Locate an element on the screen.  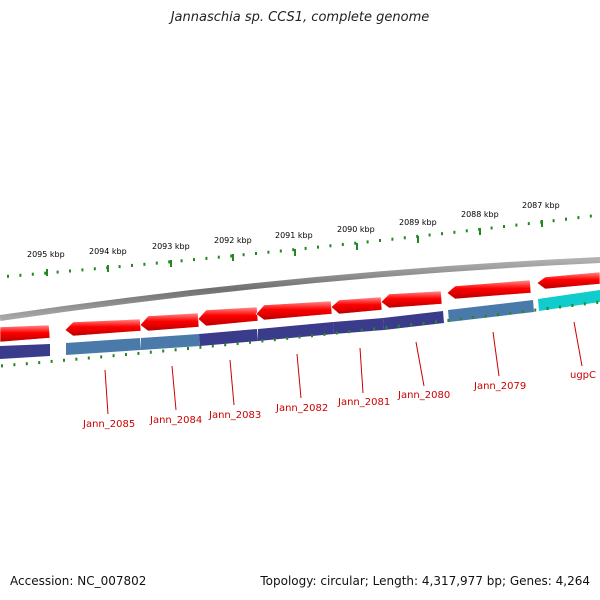
page-title: Jannaschia sp. CCS1, complete genome is located at coordinates (300, 17).